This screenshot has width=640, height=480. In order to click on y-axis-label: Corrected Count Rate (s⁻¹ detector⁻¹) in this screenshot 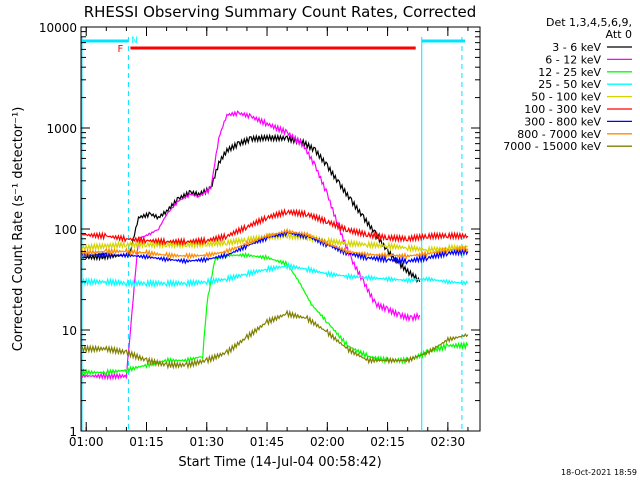, I will do `click(18, 229)`.